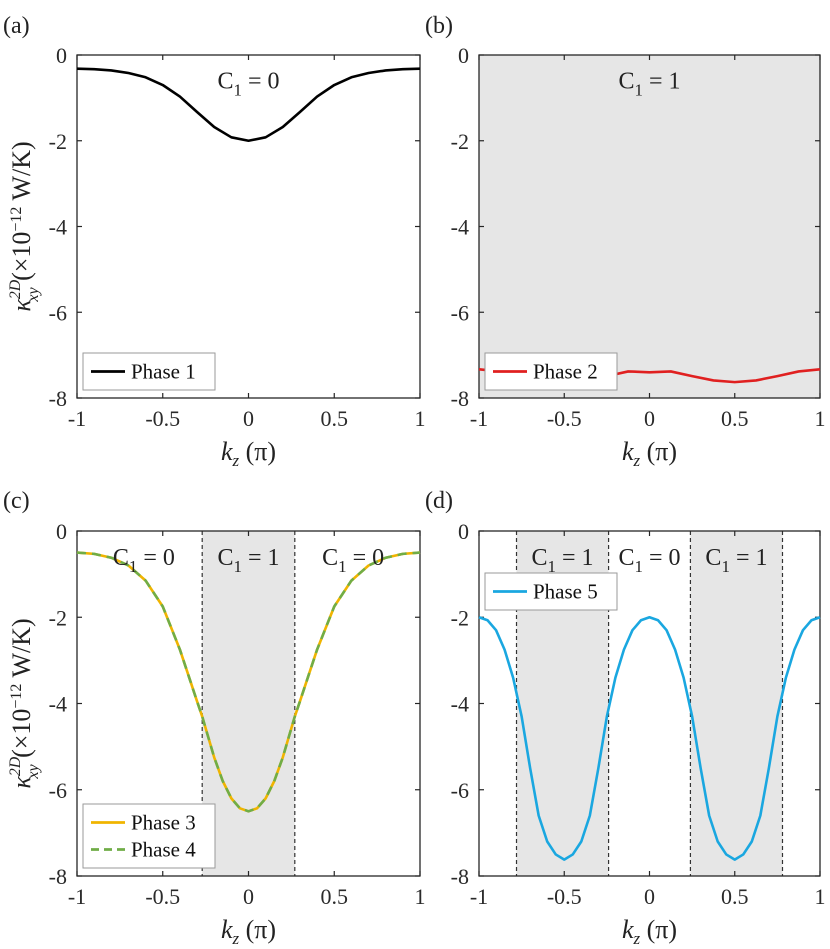  What do you see at coordinates (248, 226) in the screenshot?
I see `plot-background` at bounding box center [248, 226].